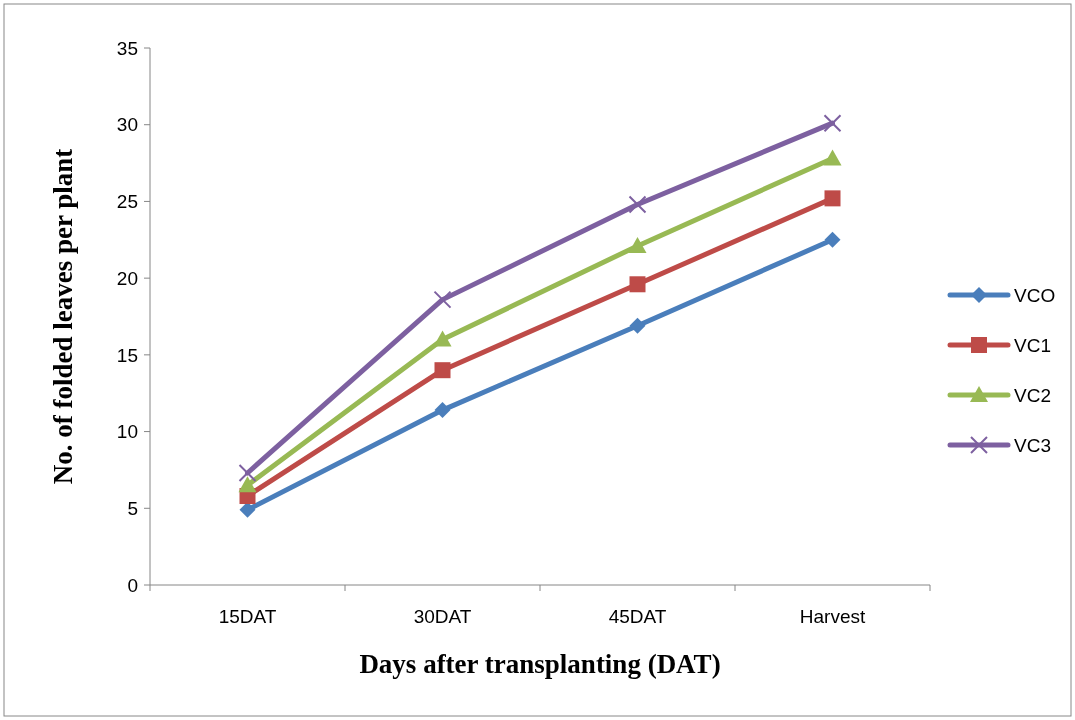 Image resolution: width=1075 pixels, height=720 pixels. Describe the element at coordinates (127, 432) in the screenshot. I see `y-tick-label: 10` at that location.